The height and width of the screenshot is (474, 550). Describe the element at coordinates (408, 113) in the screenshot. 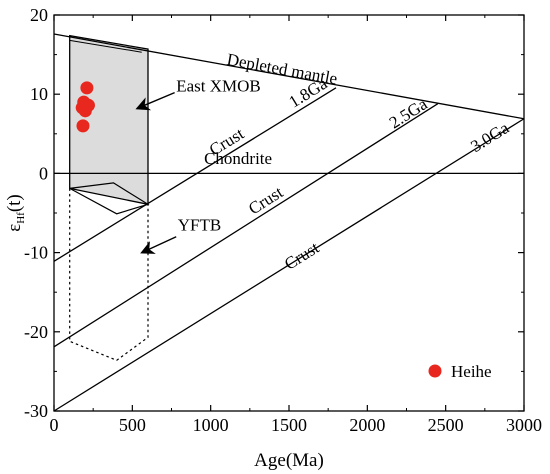

I see `line-label: 2.5Ga` at that location.